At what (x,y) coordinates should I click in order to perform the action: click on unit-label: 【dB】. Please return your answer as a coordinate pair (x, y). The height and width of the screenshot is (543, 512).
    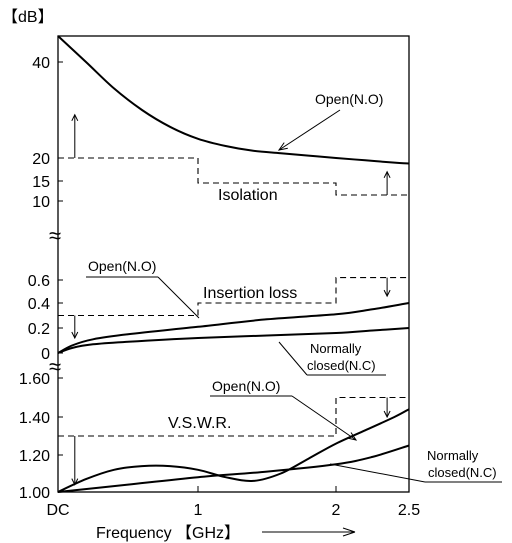
    Looking at the image, I should click on (28, 17).